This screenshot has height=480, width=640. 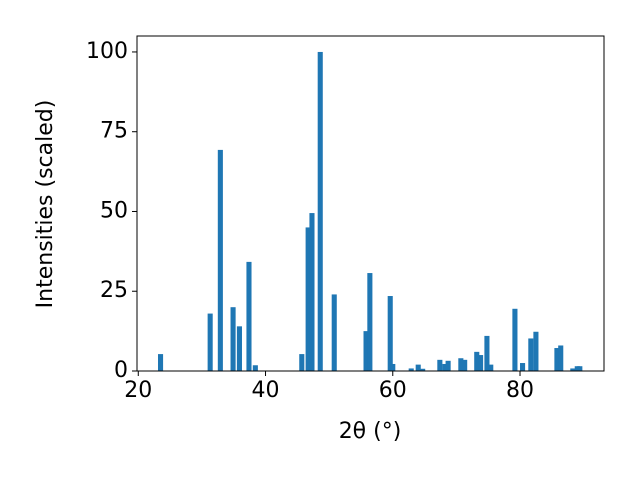 I want to click on x-axis-label: 2θ (°), so click(x=370, y=431).